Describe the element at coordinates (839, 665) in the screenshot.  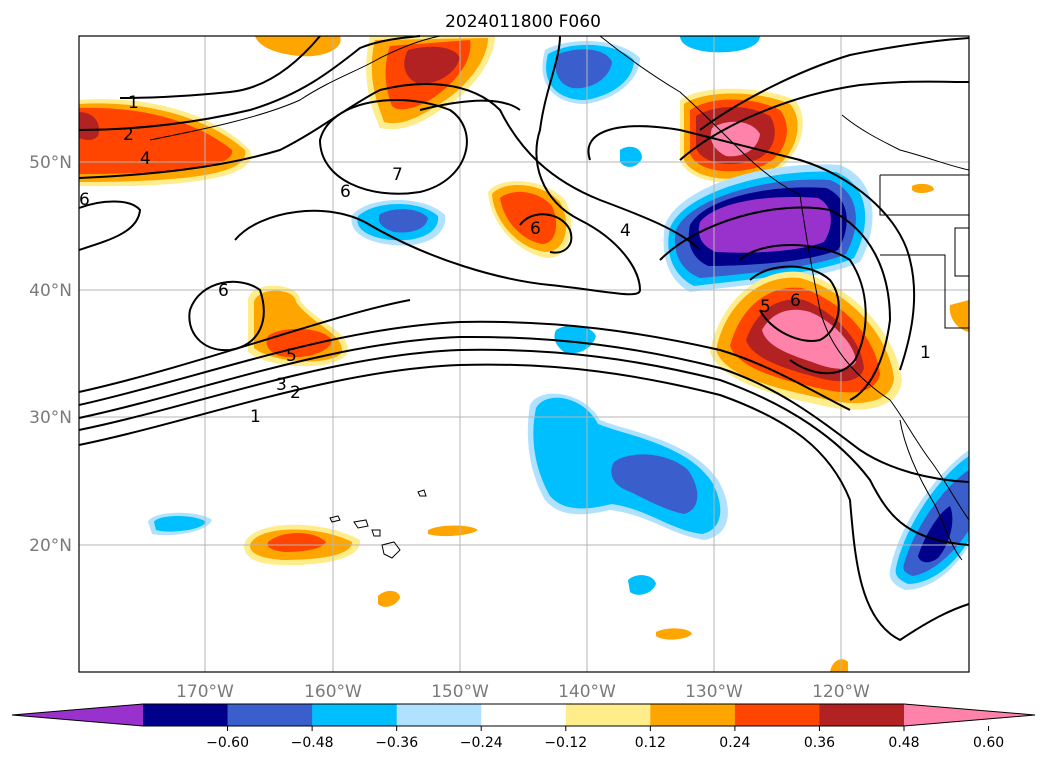
I see `positive-anomaly-small-e` at that location.